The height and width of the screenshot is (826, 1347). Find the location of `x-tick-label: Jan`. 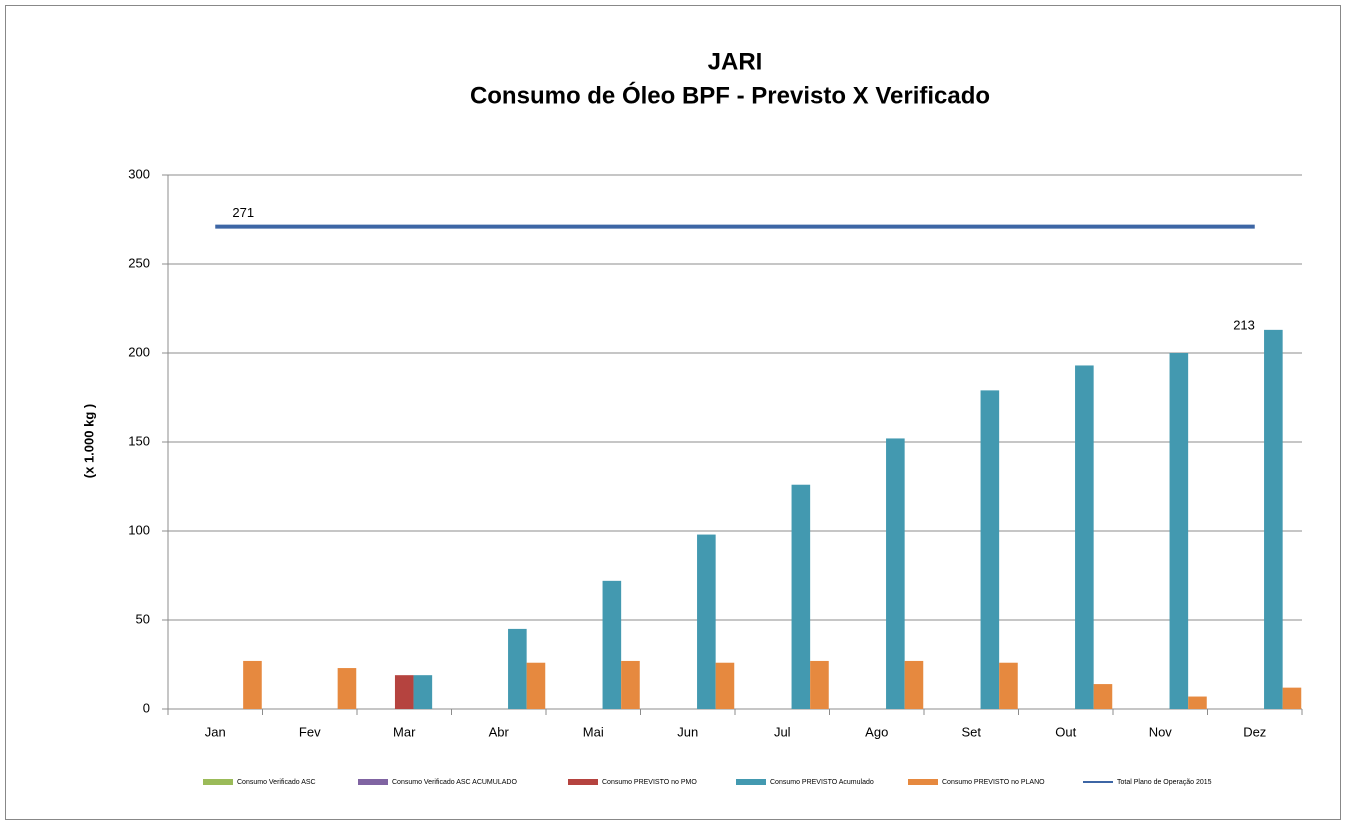

x-tick-label: Jan is located at coordinates (215, 731).